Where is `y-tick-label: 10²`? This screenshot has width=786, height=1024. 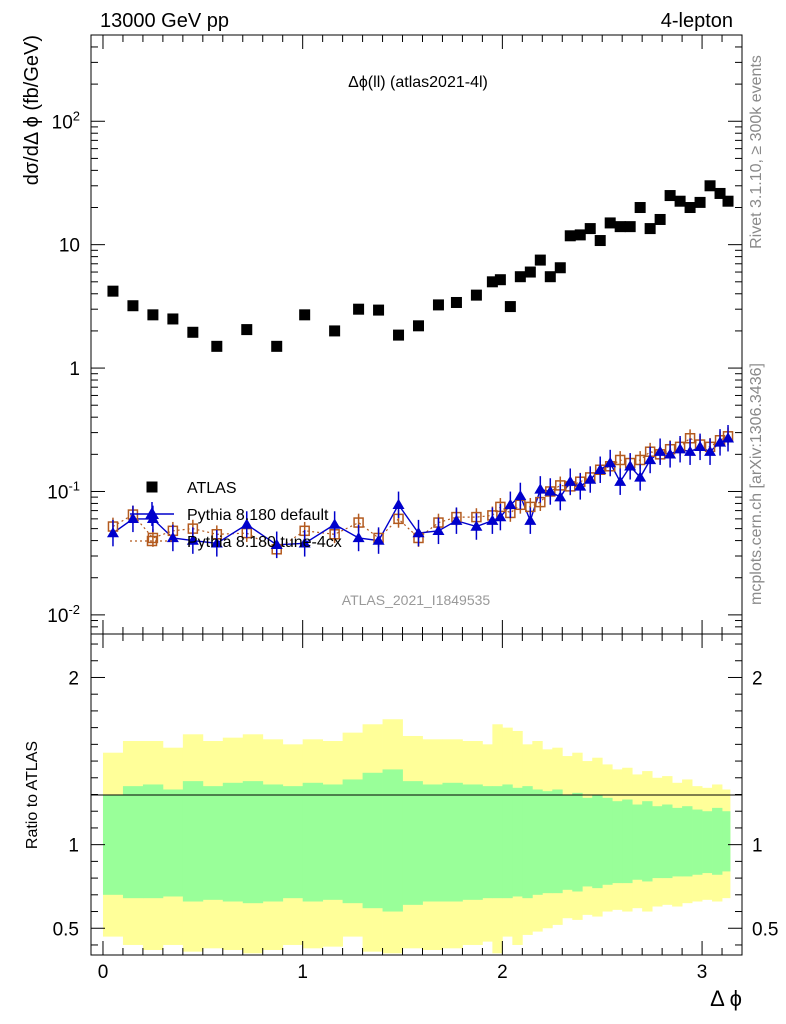 y-tick-label: 10² is located at coordinates (66, 120).